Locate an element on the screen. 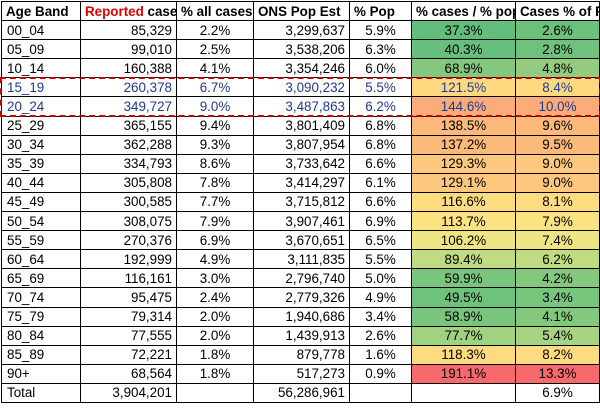 Image resolution: width=600 pixels, height=412 pixels. table-row: 70_74 95,475 2.4% 2,779,326 4.9% 49.5% 3.4% is located at coordinates (300, 297).